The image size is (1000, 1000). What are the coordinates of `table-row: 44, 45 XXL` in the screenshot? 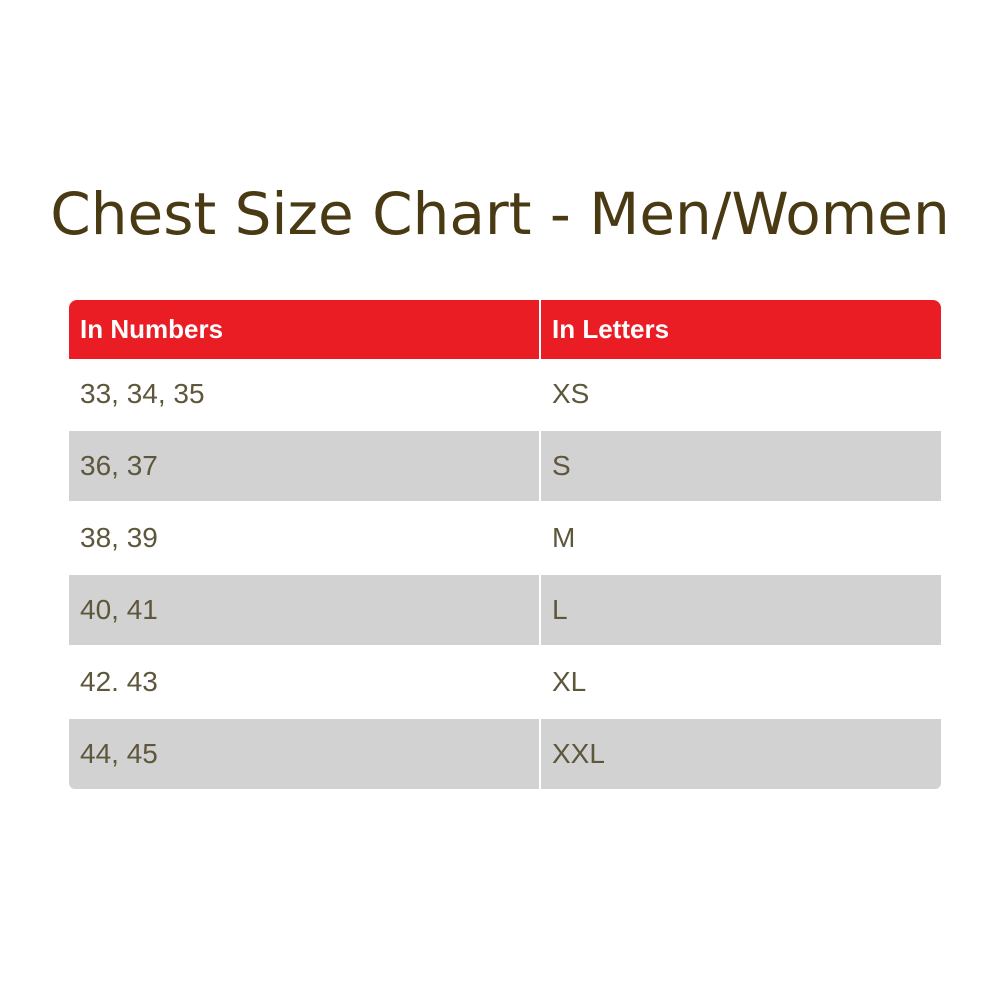 It's located at (505, 754).